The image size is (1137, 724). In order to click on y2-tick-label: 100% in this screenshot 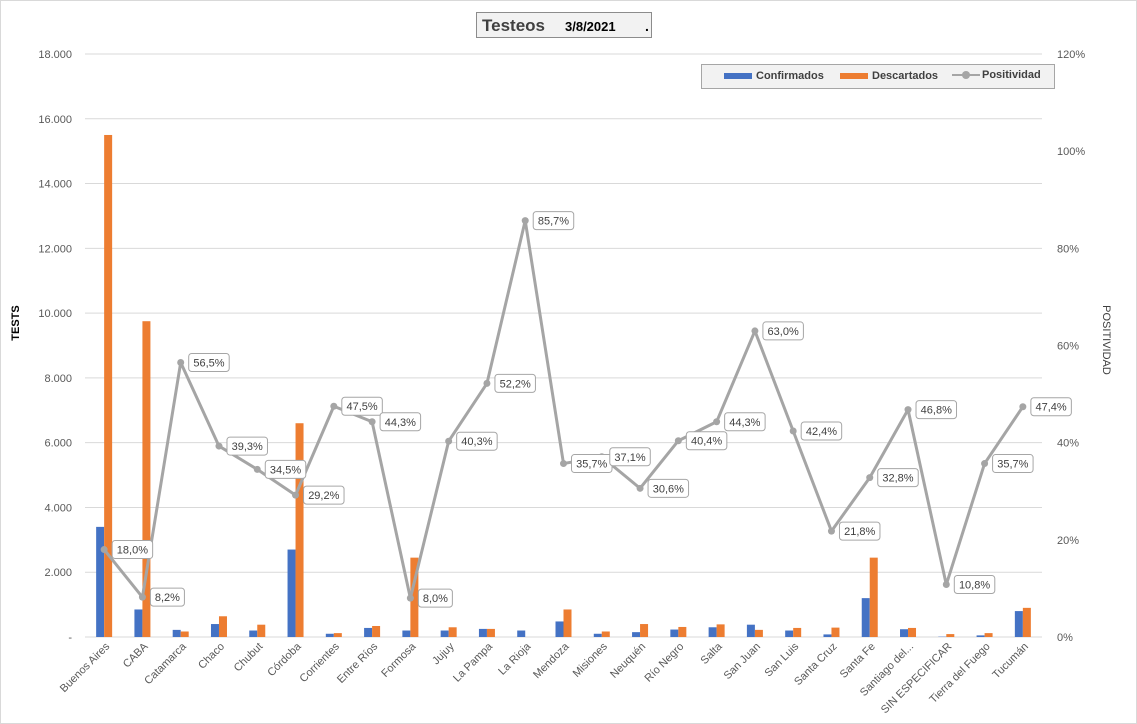, I will do `click(1071, 152)`.